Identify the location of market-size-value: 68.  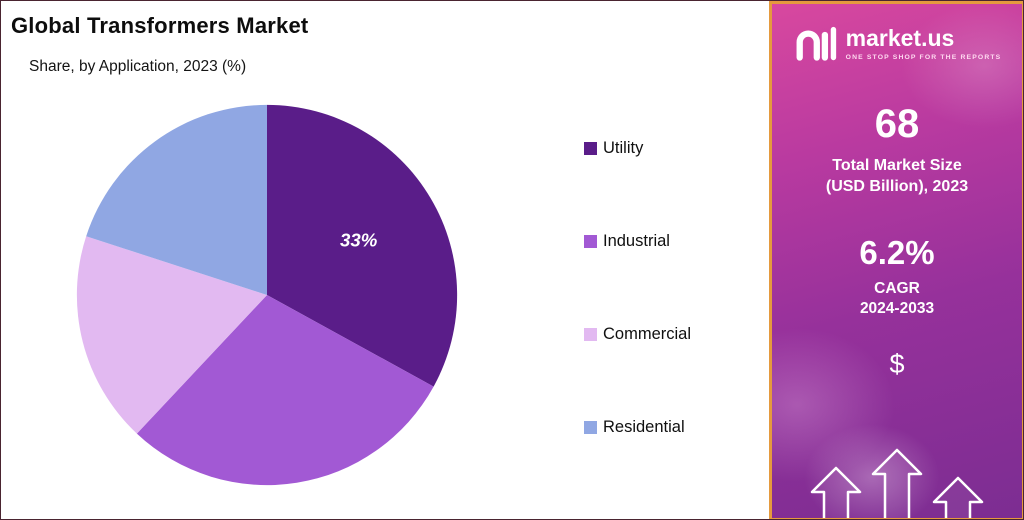
(897, 124).